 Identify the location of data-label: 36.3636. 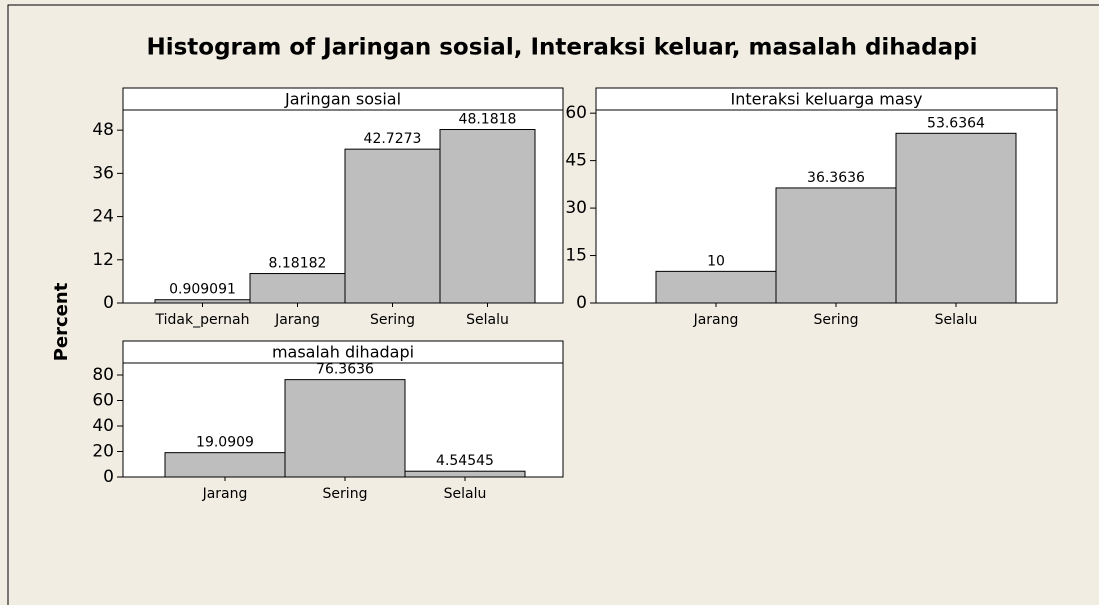
(836, 178).